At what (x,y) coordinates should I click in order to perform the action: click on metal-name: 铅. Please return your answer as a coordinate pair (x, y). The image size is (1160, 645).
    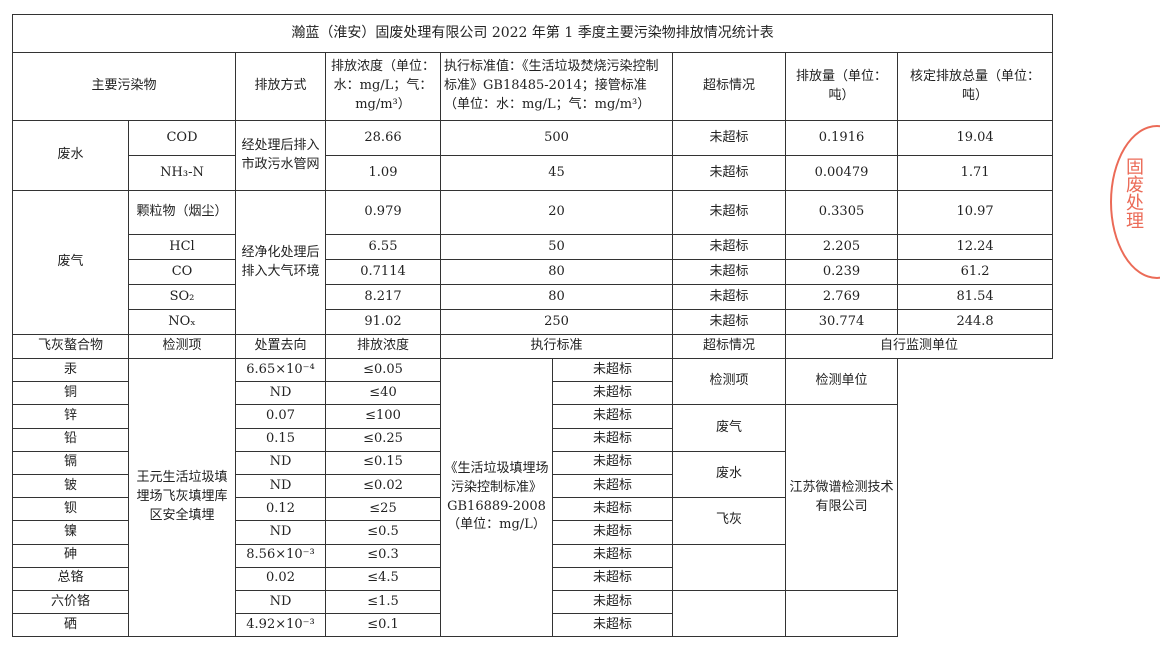
    Looking at the image, I should click on (70, 439).